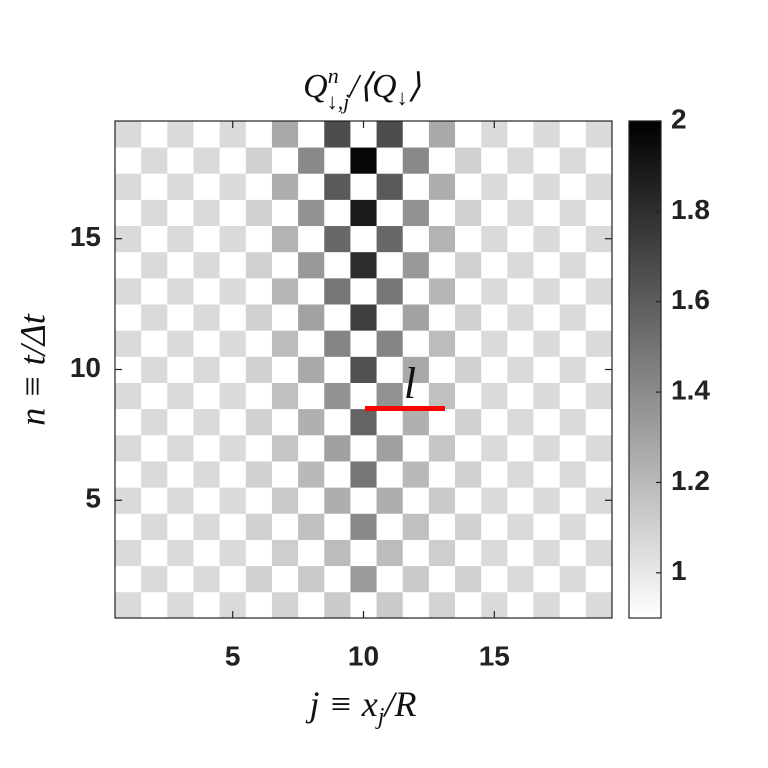 The height and width of the screenshot is (768, 768). I want to click on colorbar-tick-label: 1.6, so click(690, 299).